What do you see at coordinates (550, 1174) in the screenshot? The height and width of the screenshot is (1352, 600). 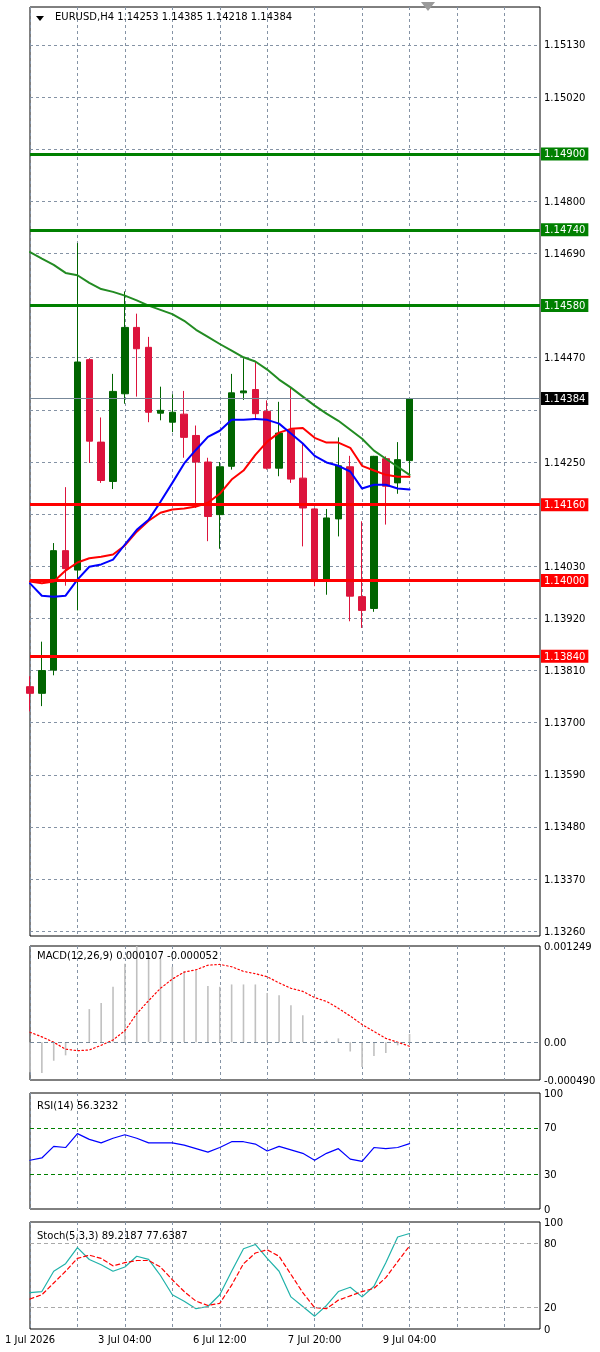 I see `y-tick-label: 30` at bounding box center [550, 1174].